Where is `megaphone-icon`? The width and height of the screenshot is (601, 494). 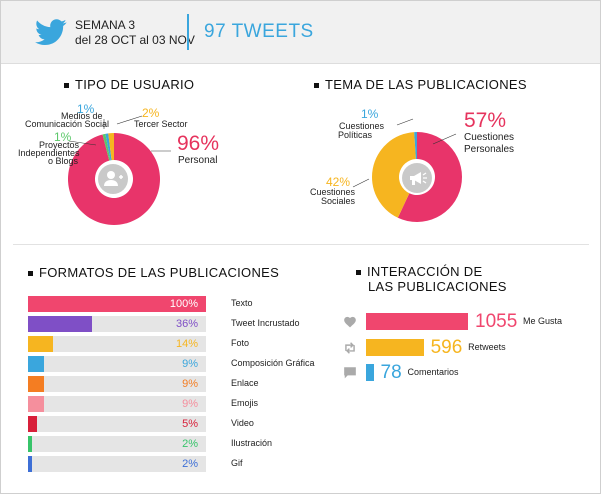
megaphone-icon is located at coordinates (417, 178).